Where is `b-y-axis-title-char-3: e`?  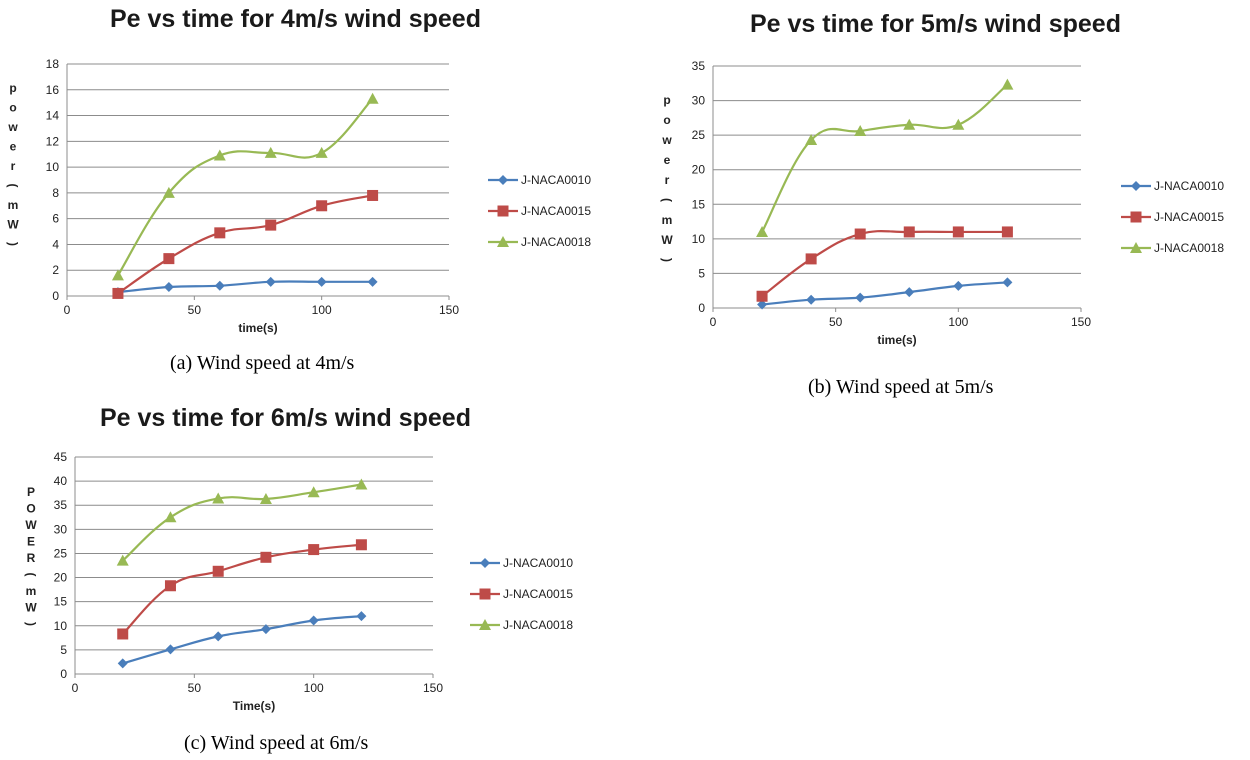 b-y-axis-title-char-3: e is located at coordinates (667, 160).